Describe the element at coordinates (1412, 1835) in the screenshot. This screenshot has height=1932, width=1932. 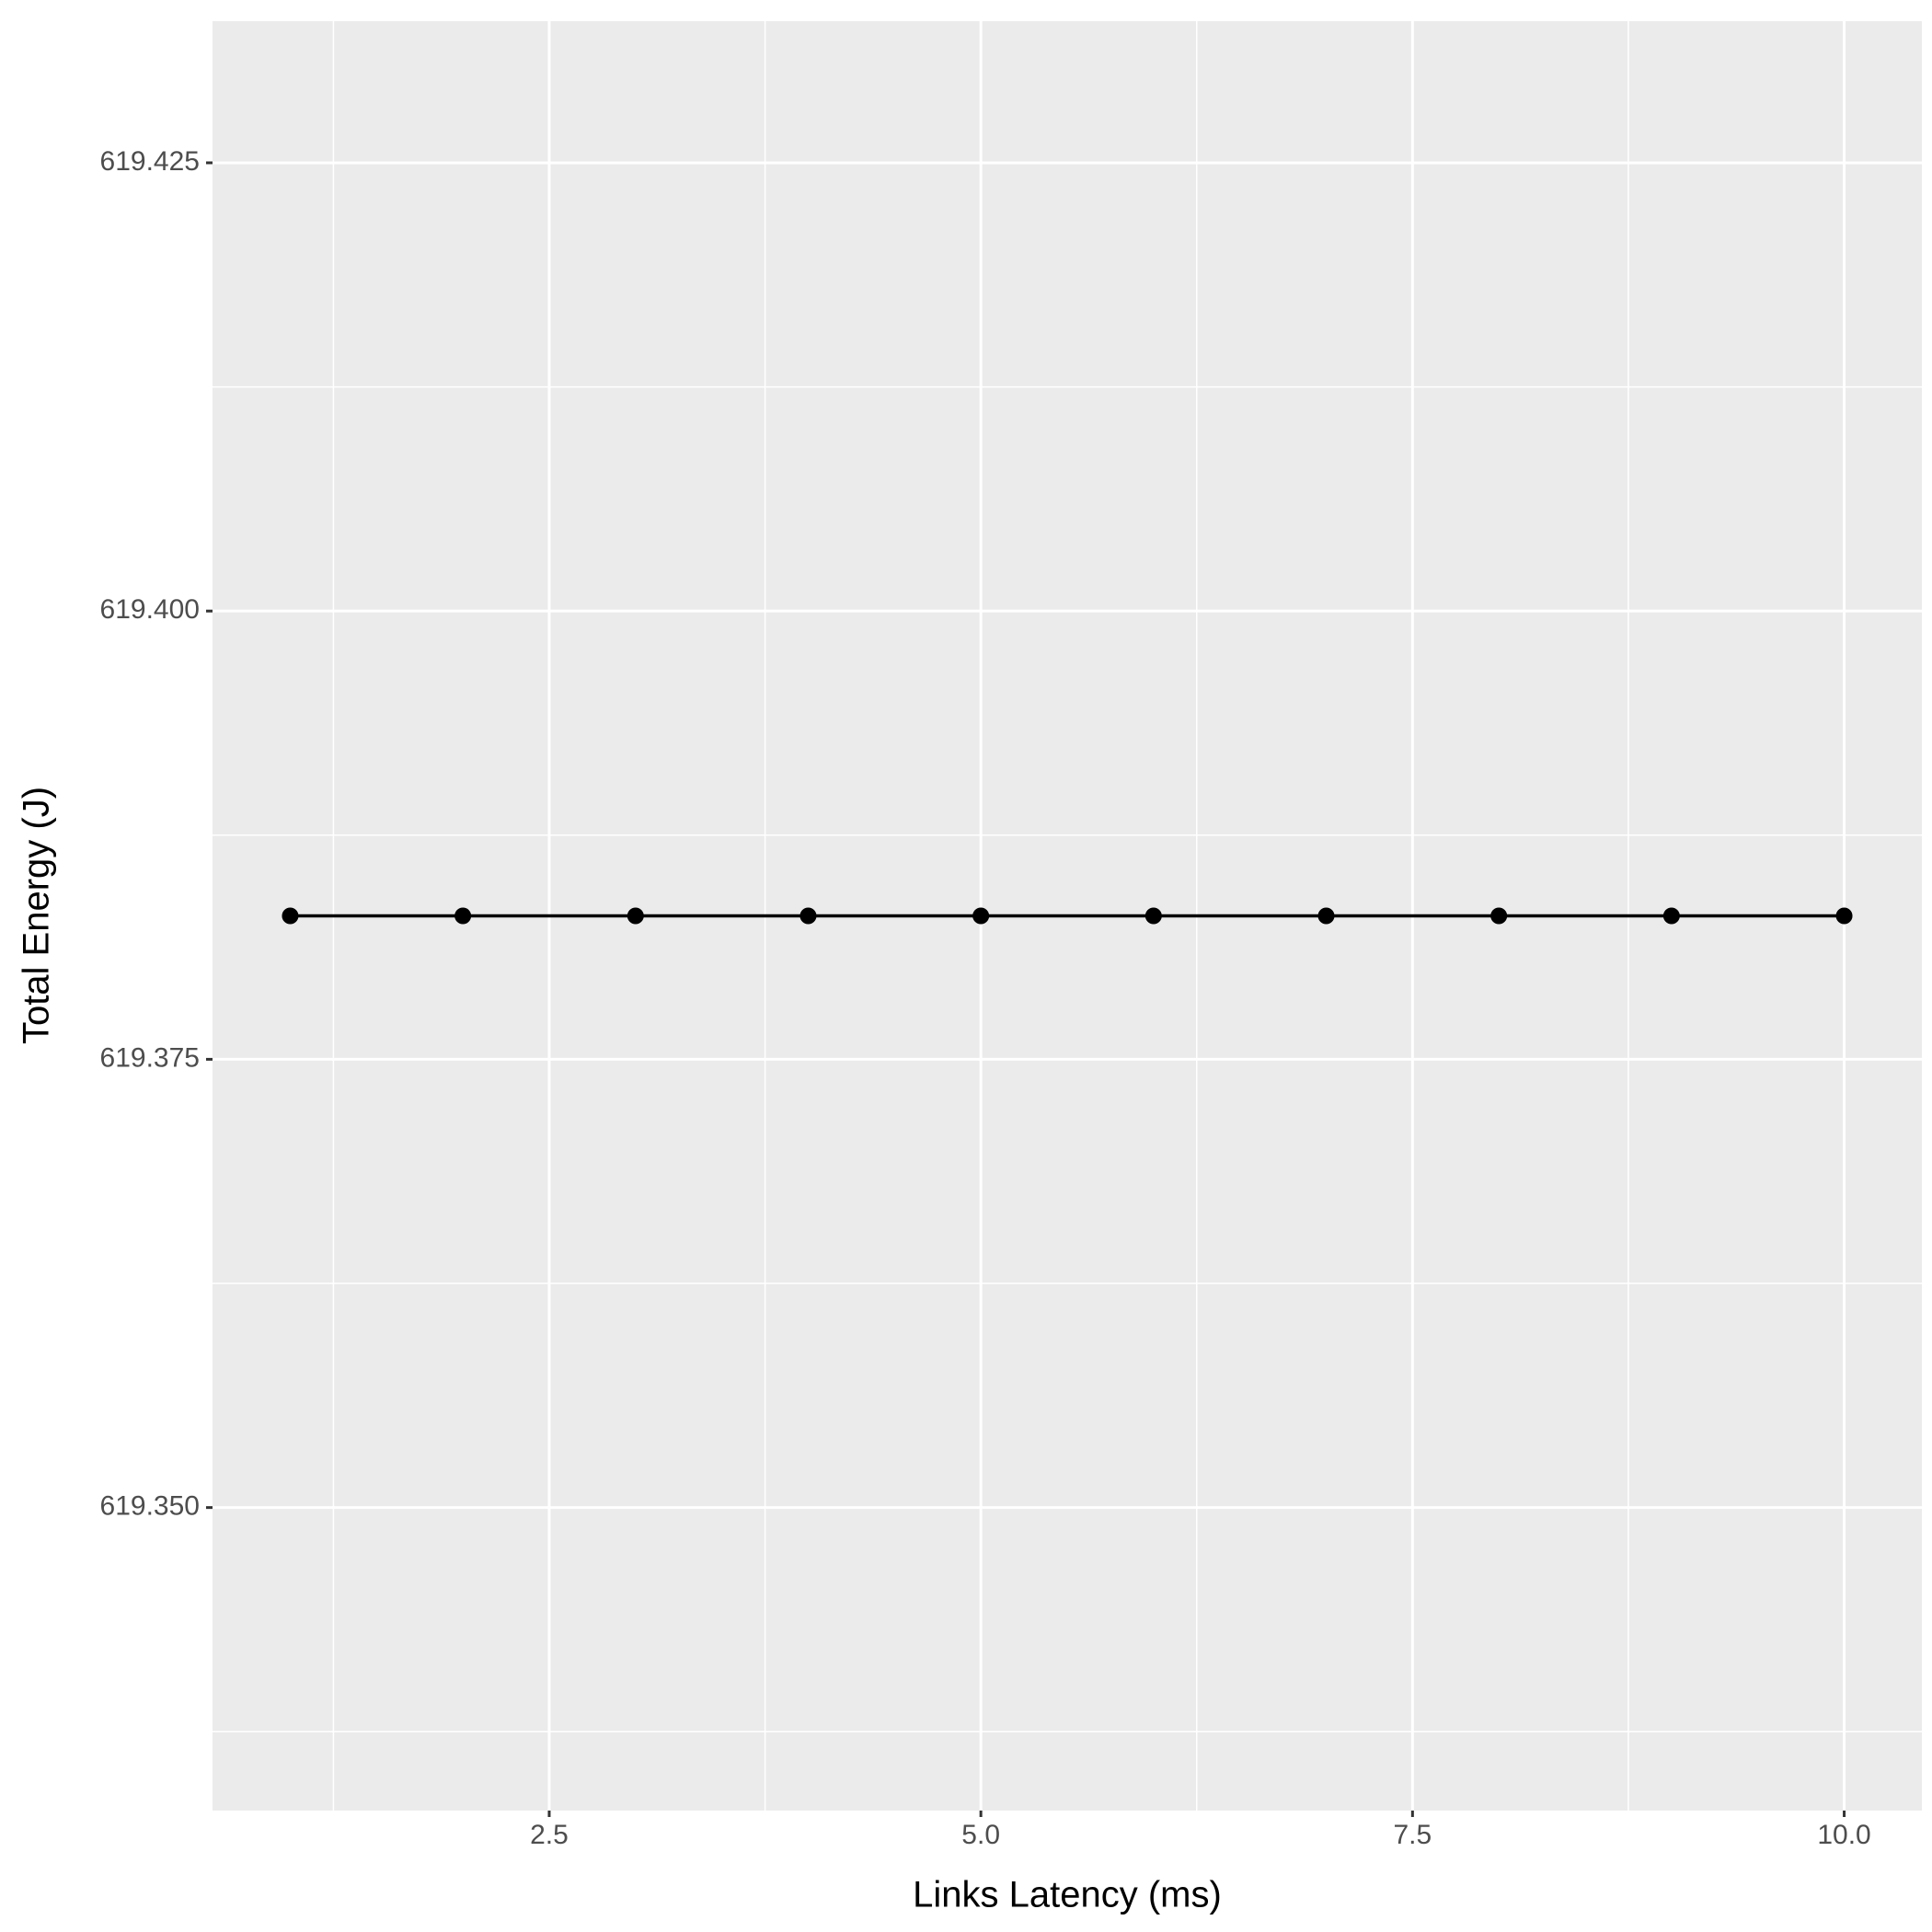
I see `x-tick-label: 7.5` at that location.